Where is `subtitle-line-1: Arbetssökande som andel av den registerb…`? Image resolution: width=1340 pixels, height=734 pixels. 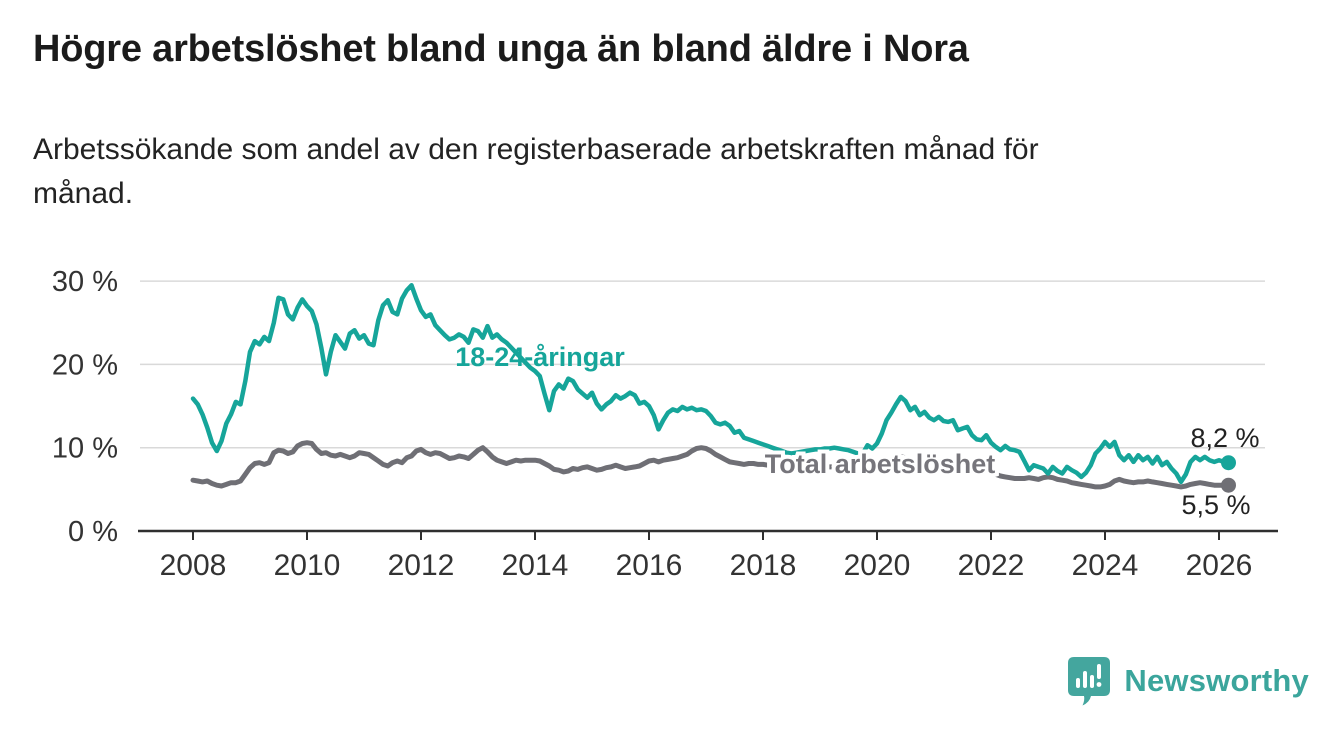 subtitle-line-1: Arbetssökande som andel av den registerb… is located at coordinates (536, 149).